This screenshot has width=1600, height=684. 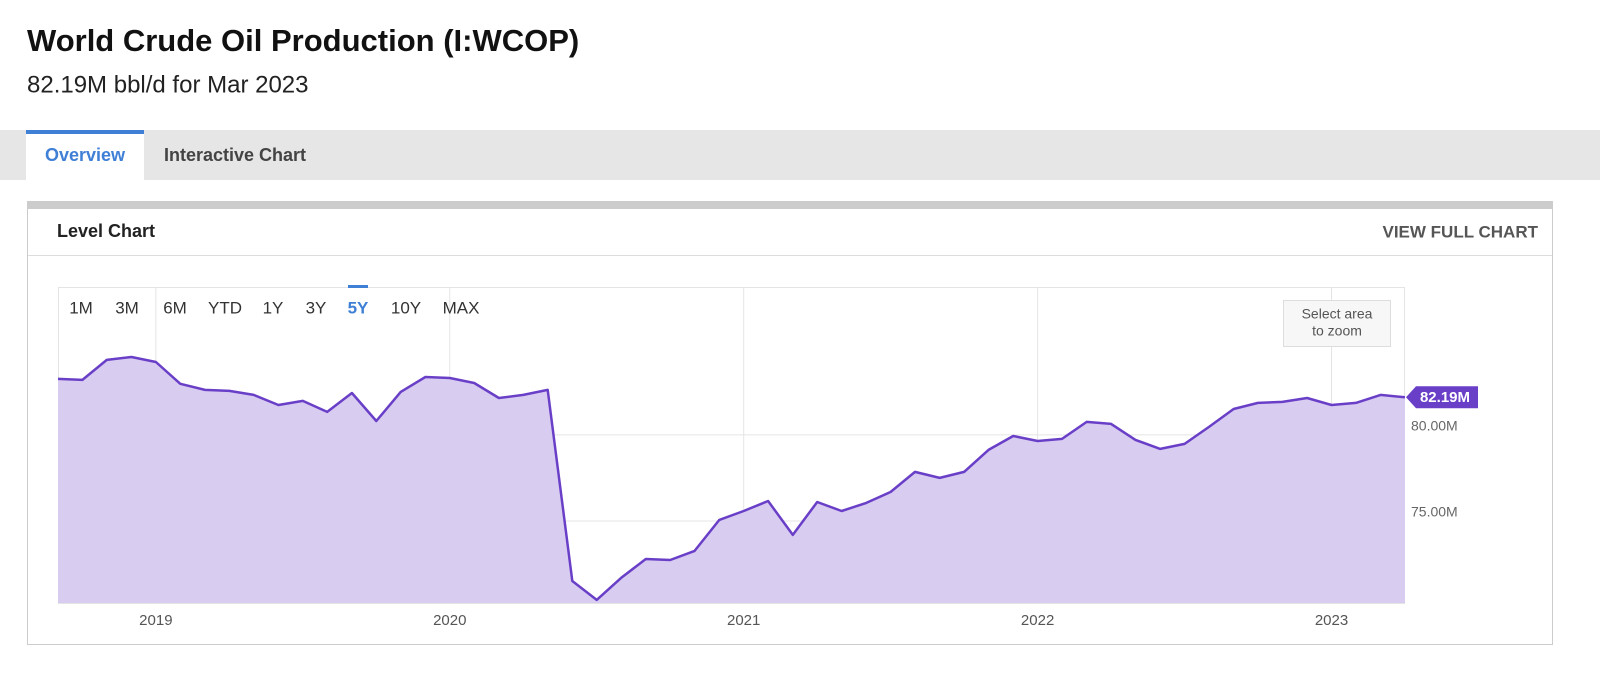 I want to click on zoom-hint: to zoom, so click(x=1337, y=331).